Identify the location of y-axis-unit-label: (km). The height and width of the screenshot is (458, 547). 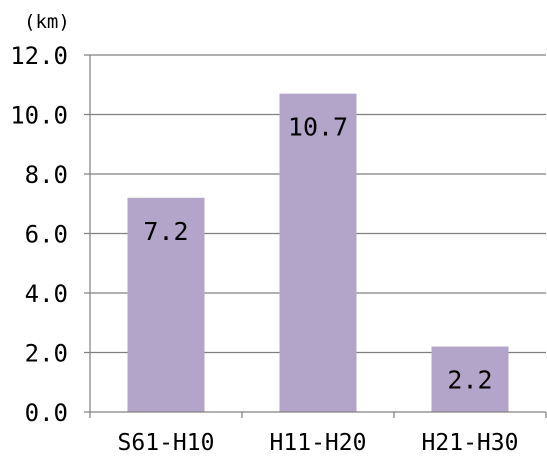
(47, 22).